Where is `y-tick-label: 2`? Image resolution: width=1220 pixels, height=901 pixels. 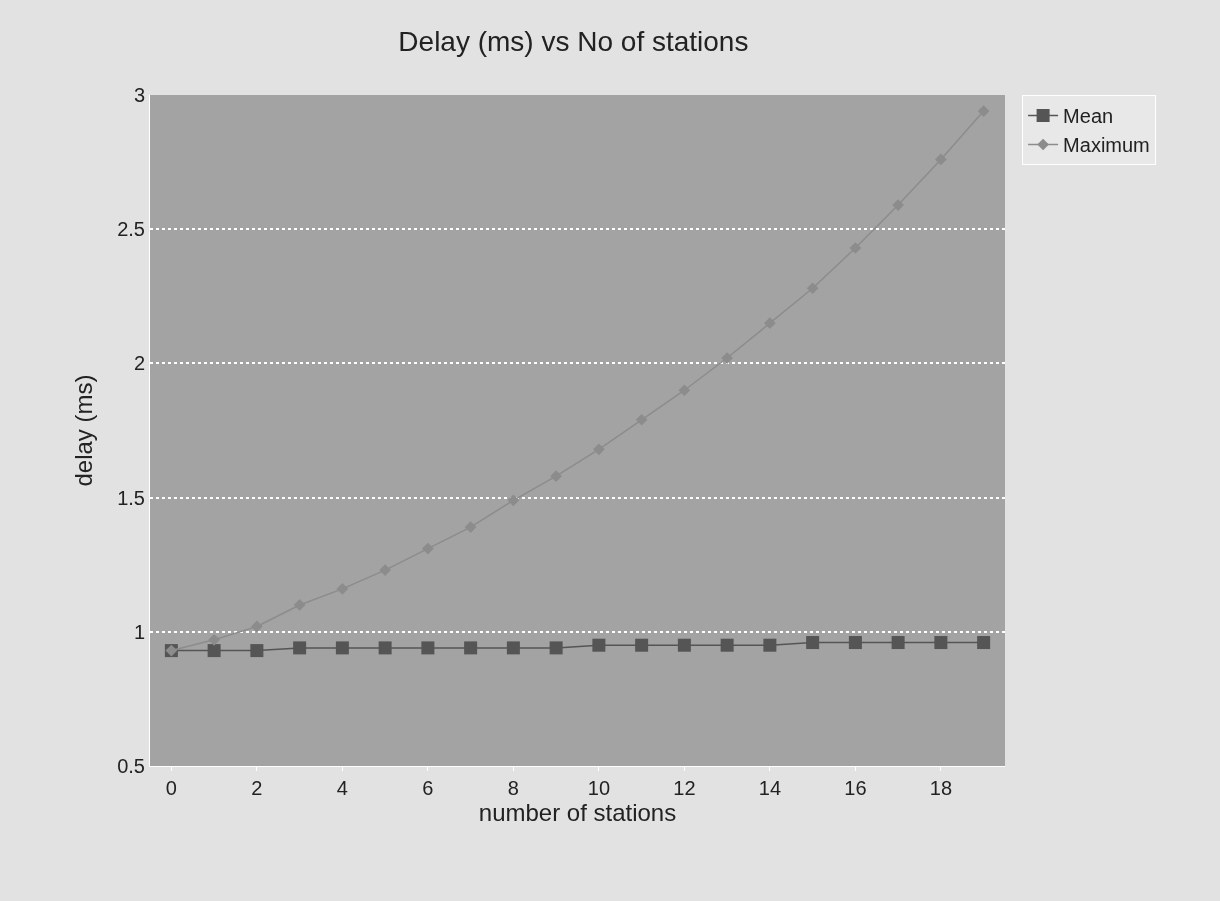 y-tick-label: 2 is located at coordinates (139, 363).